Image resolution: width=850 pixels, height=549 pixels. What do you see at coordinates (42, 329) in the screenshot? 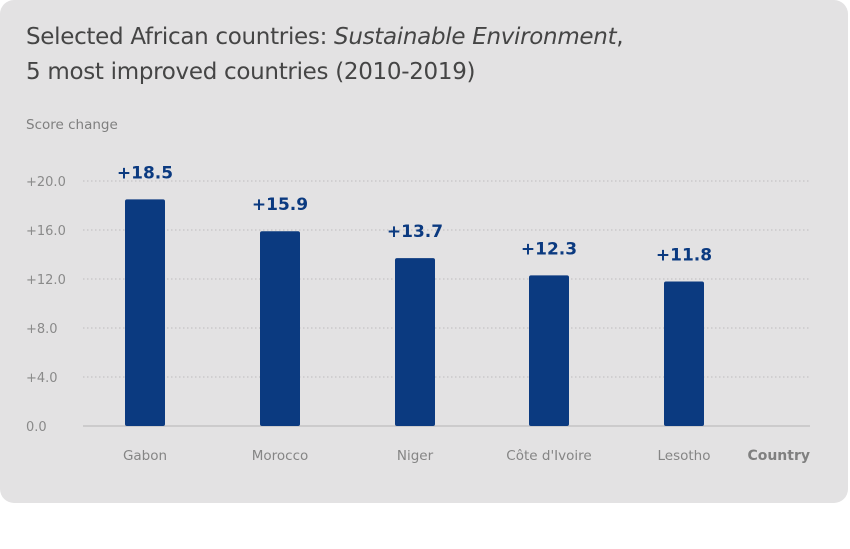
I see `y-tick-label: +8.0` at bounding box center [42, 329].